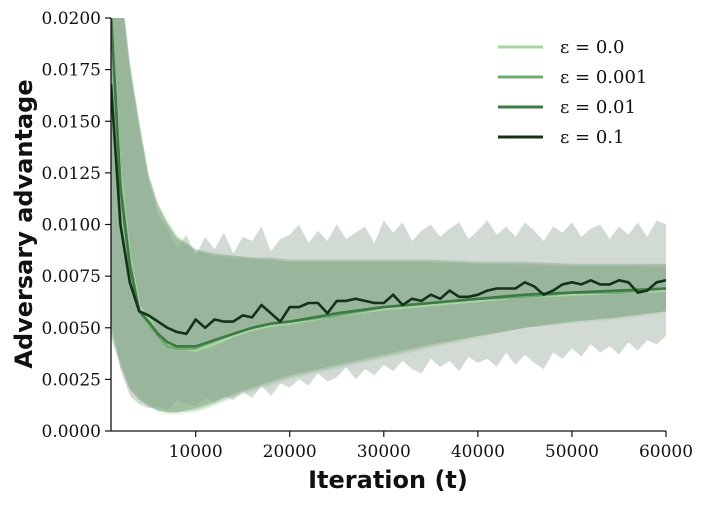 This screenshot has width=702, height=507. What do you see at coordinates (598, 107) in the screenshot?
I see `legend-label: ε = 0.01` at bounding box center [598, 107].